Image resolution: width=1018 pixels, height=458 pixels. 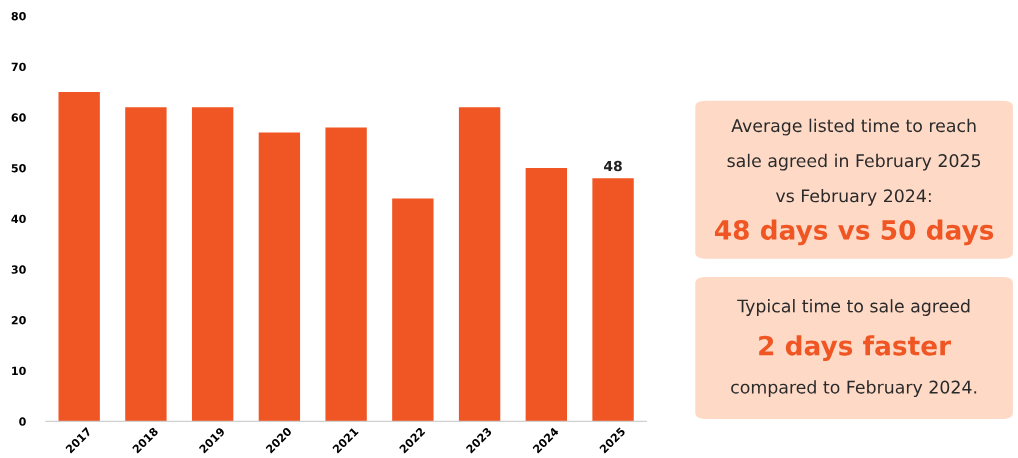 What do you see at coordinates (18, 16) in the screenshot?
I see `y-tick-label: 80` at bounding box center [18, 16].